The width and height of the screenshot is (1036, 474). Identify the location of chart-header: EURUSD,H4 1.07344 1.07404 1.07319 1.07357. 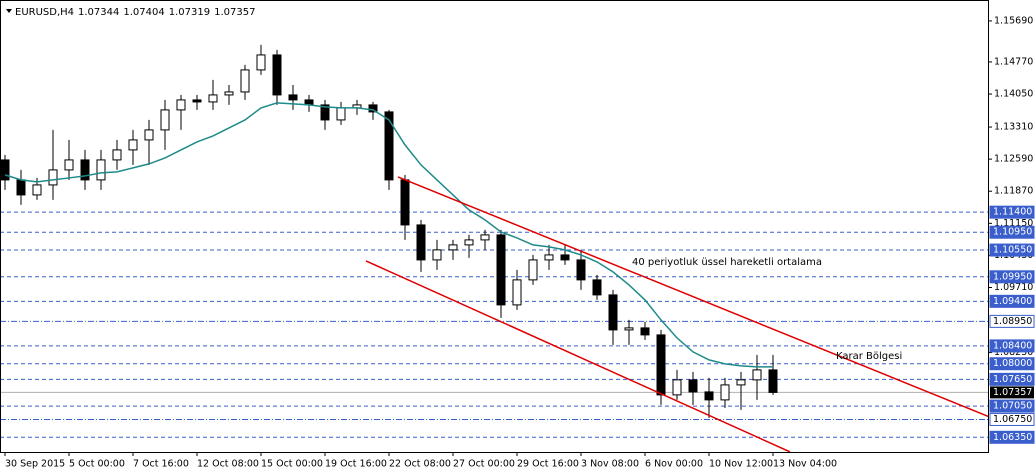
(135, 12).